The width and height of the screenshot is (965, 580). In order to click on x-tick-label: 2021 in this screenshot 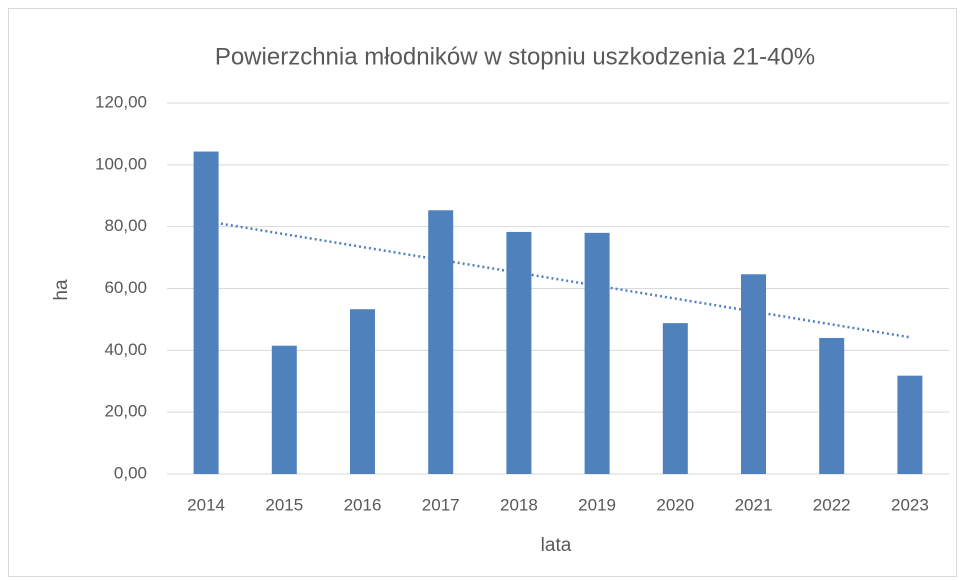, I will do `click(754, 504)`.